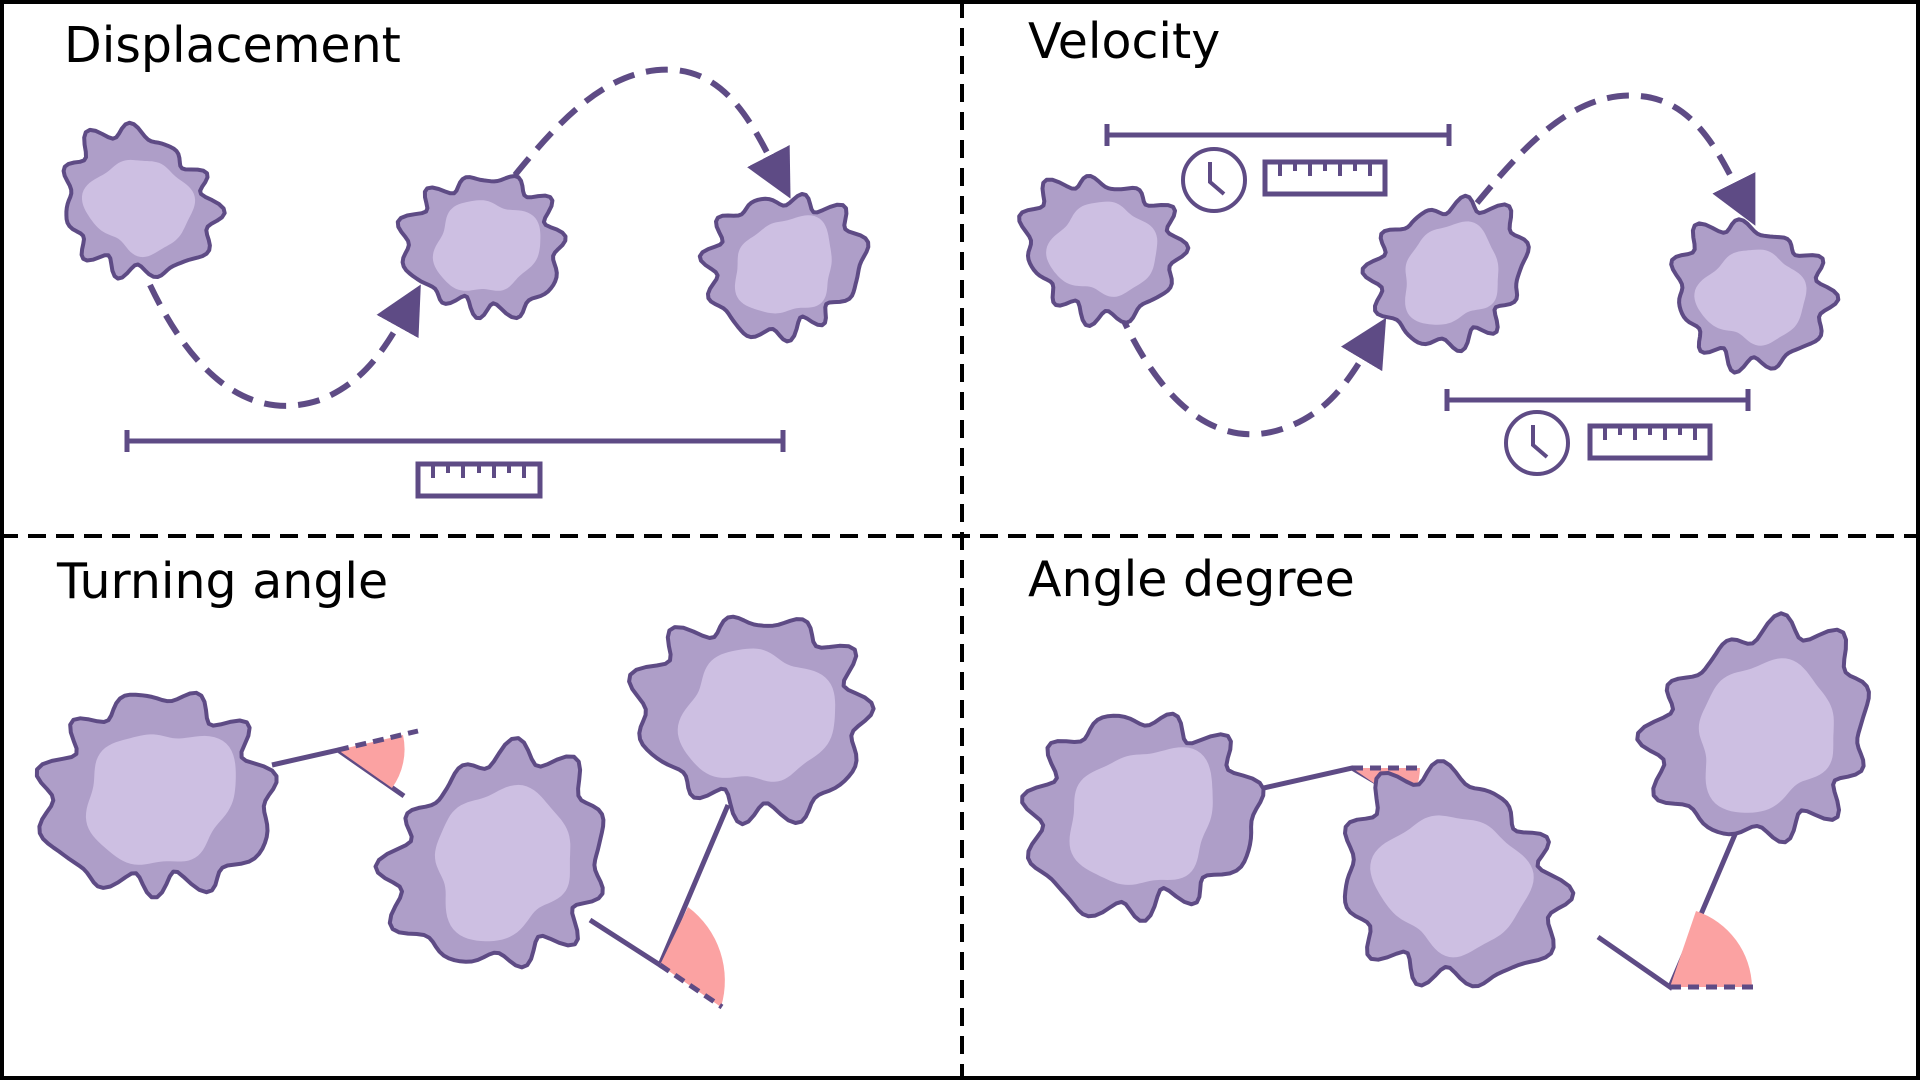  Describe the element at coordinates (1124, 41) in the screenshot. I see `velocity-title: Velocity` at that location.